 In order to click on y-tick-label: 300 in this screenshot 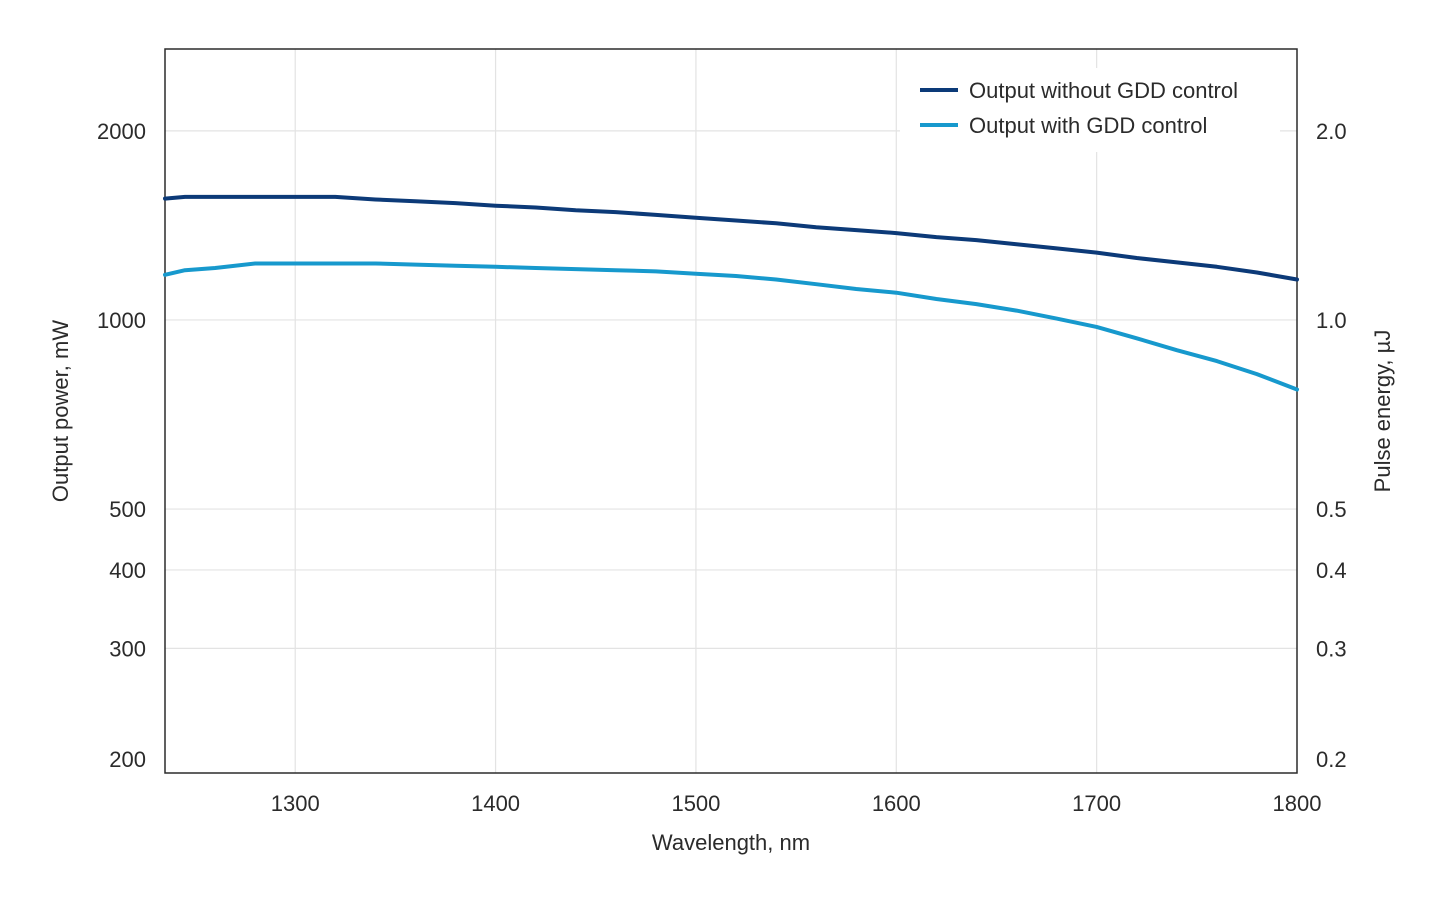, I will do `click(127, 648)`.